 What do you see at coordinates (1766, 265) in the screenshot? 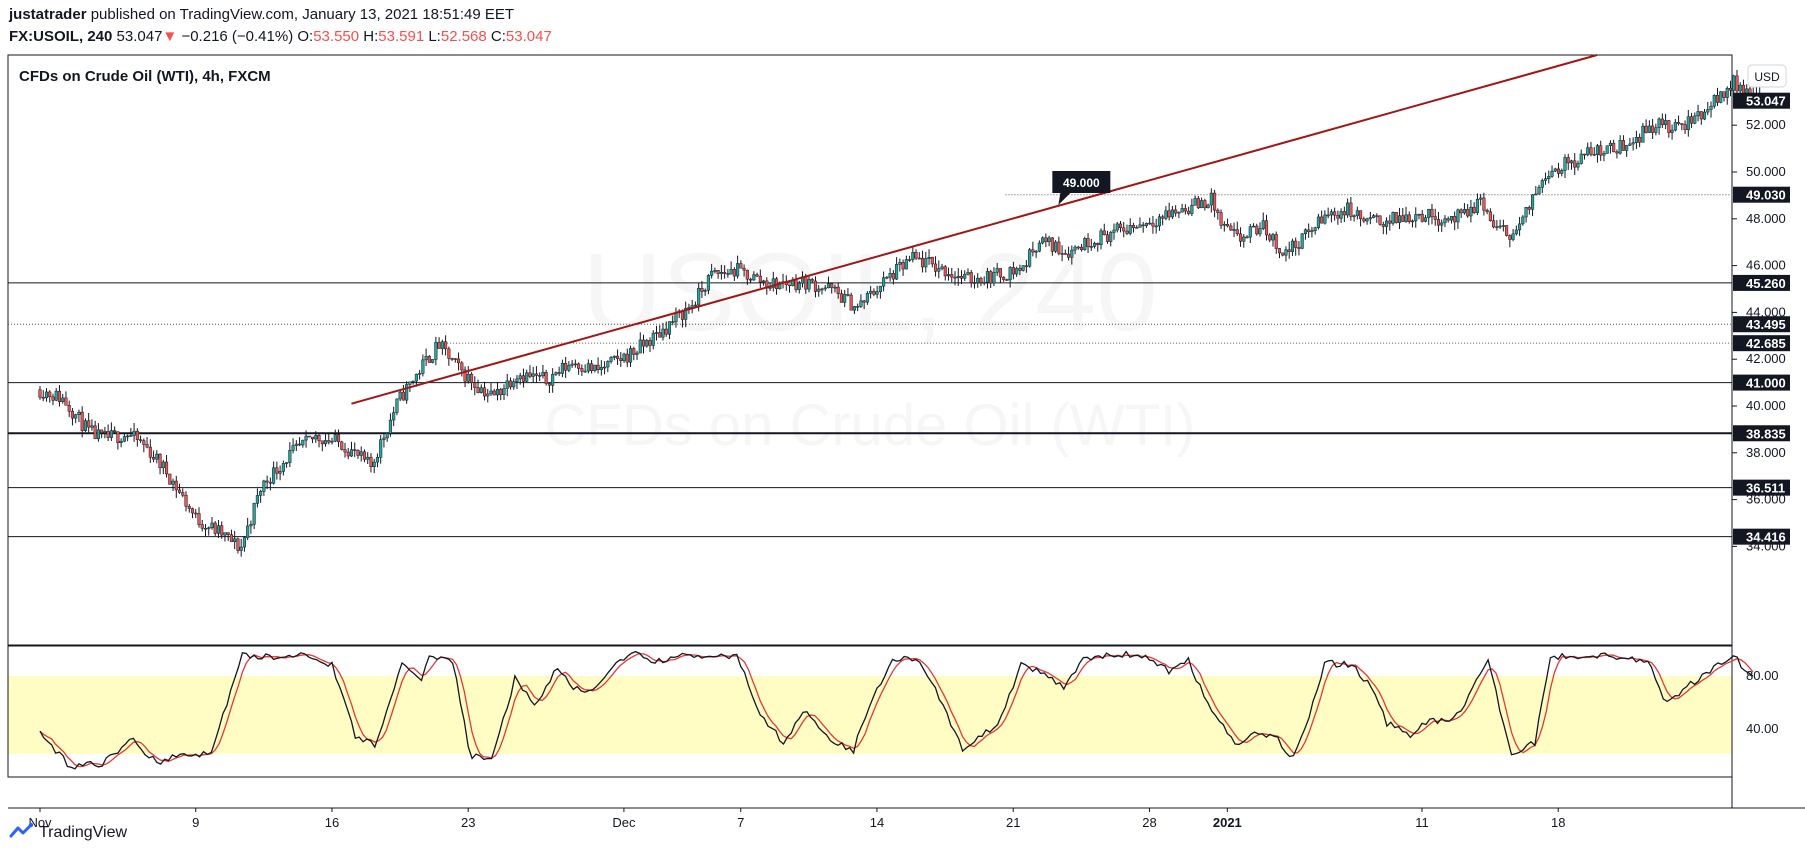
I see `price-tick-label: 46.000` at bounding box center [1766, 265].